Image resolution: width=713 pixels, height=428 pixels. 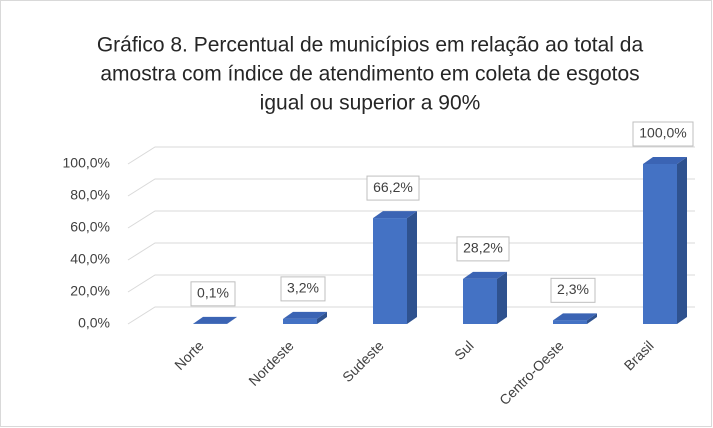 I want to click on y-tick-label: 80,0%, so click(x=90, y=195).